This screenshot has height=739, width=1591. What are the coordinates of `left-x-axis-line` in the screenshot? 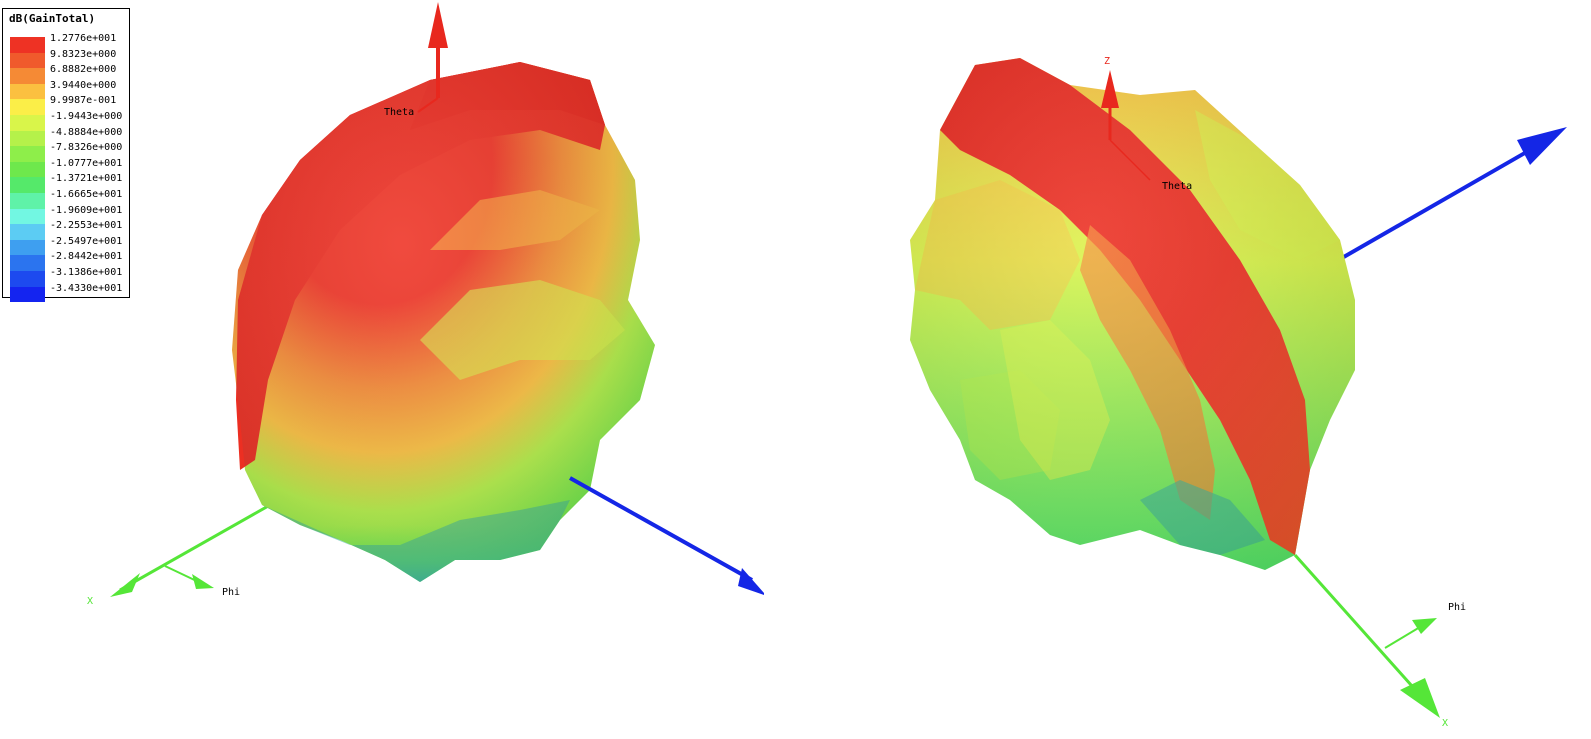 It's located at (195, 547).